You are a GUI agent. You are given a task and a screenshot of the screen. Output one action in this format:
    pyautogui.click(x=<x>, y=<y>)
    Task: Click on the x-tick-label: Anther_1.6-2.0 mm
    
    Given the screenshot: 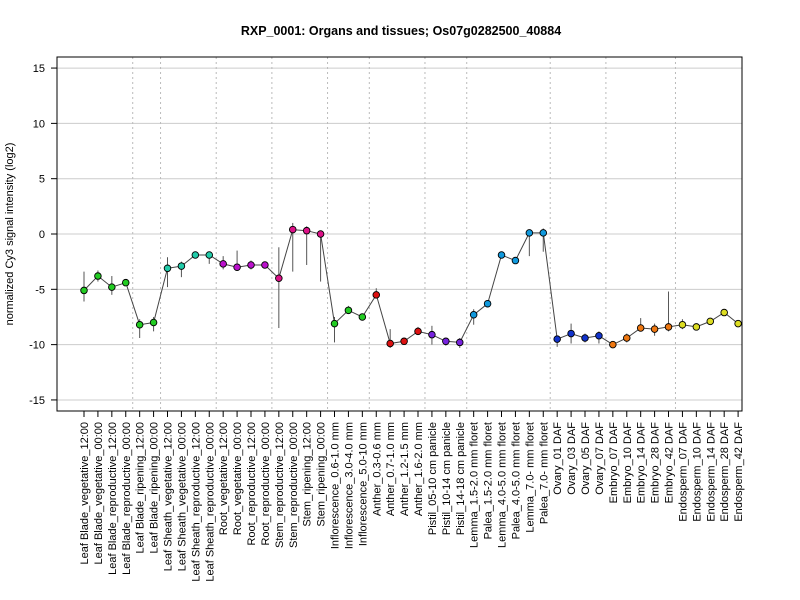 What is the action you would take?
    pyautogui.click(x=419, y=469)
    